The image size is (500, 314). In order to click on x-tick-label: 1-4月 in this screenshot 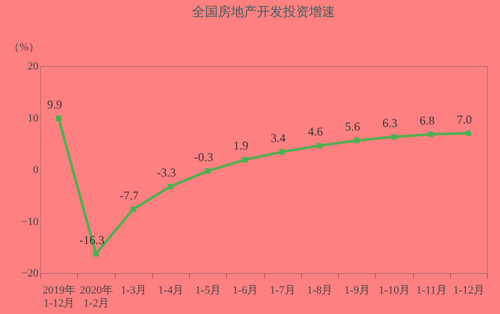, I will do `click(171, 290)`.